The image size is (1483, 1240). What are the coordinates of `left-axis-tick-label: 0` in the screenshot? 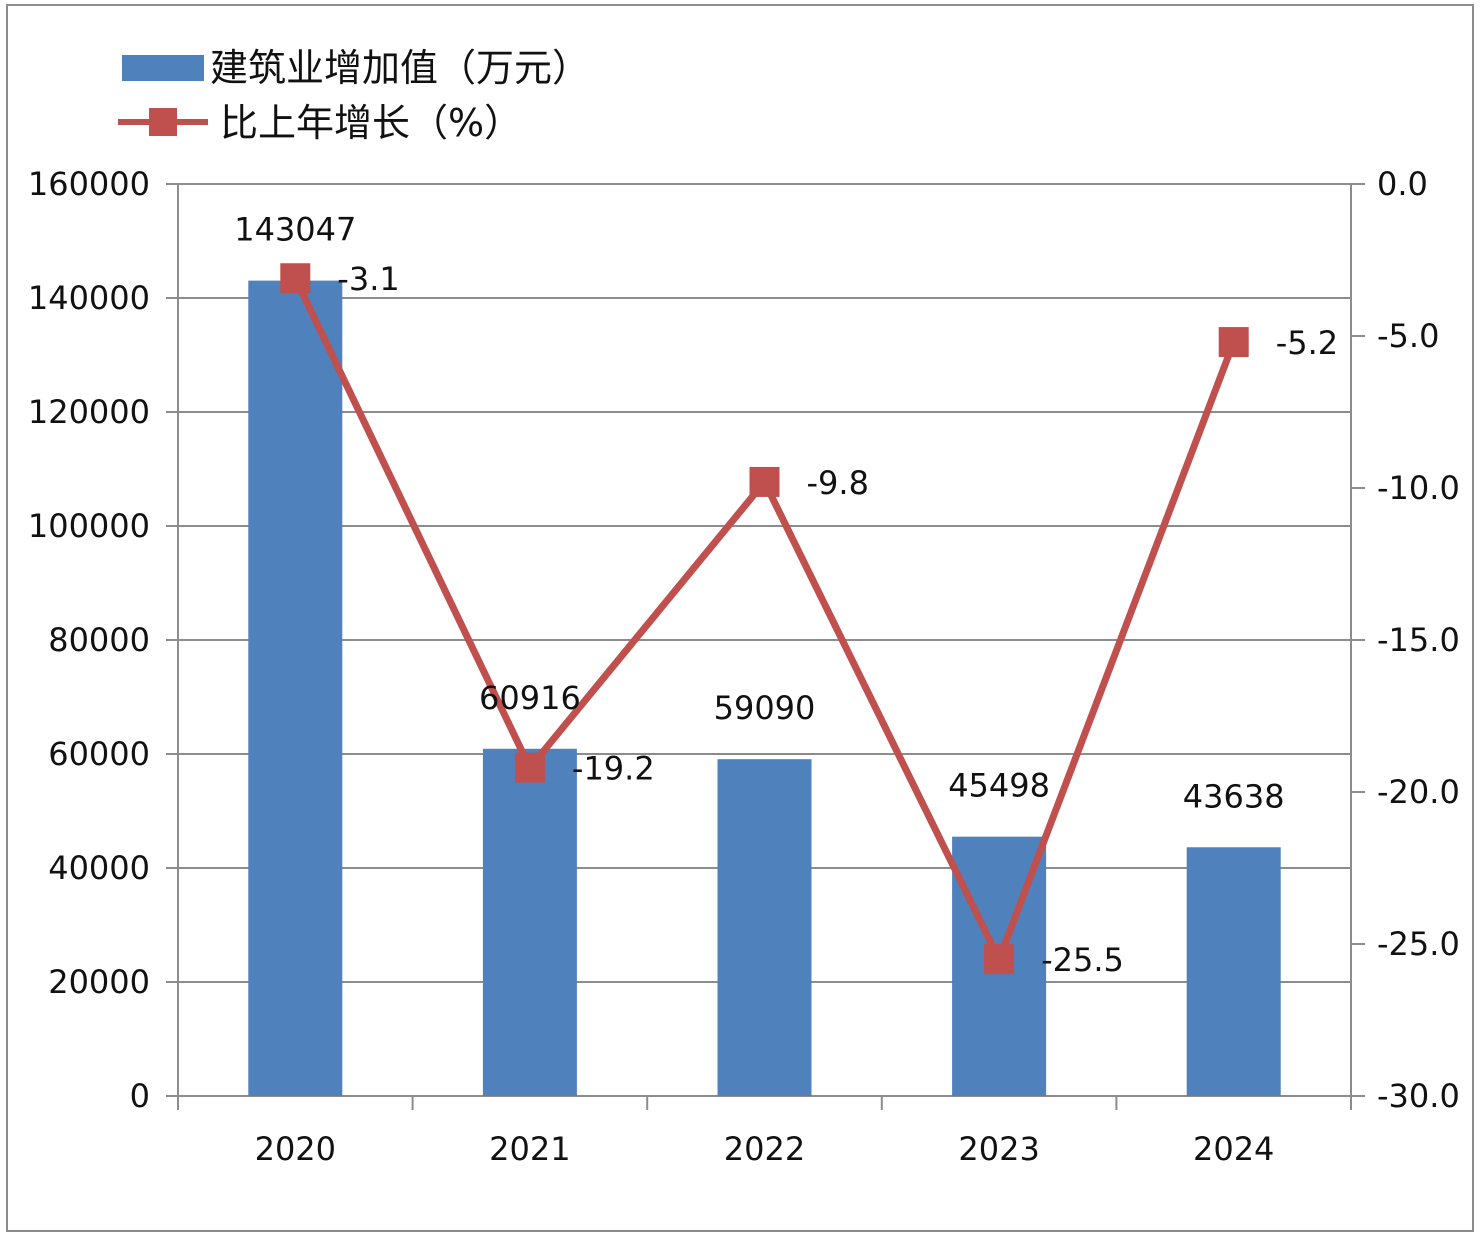 It's located at (140, 1096).